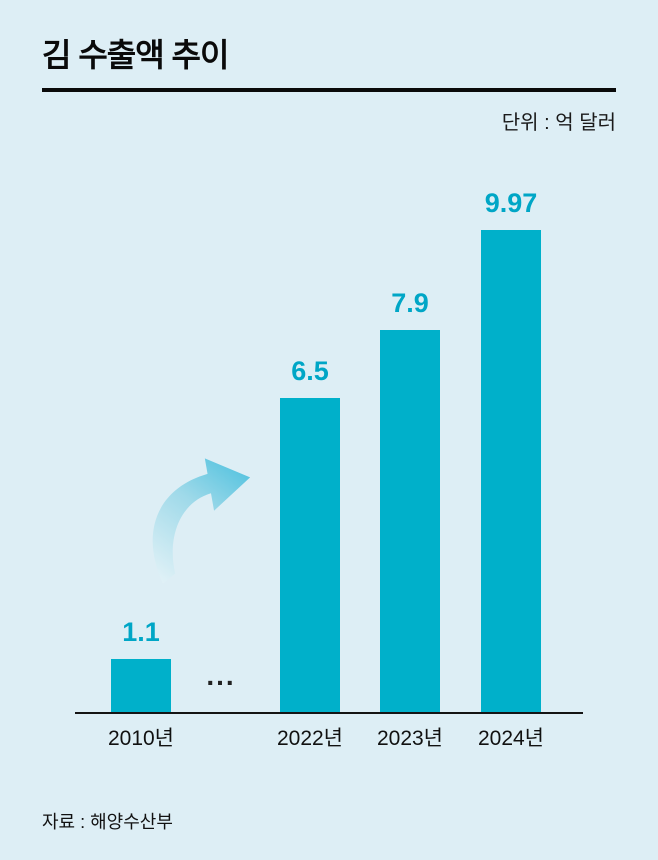  I want to click on x-axis-label: 2024년, so click(511, 738).